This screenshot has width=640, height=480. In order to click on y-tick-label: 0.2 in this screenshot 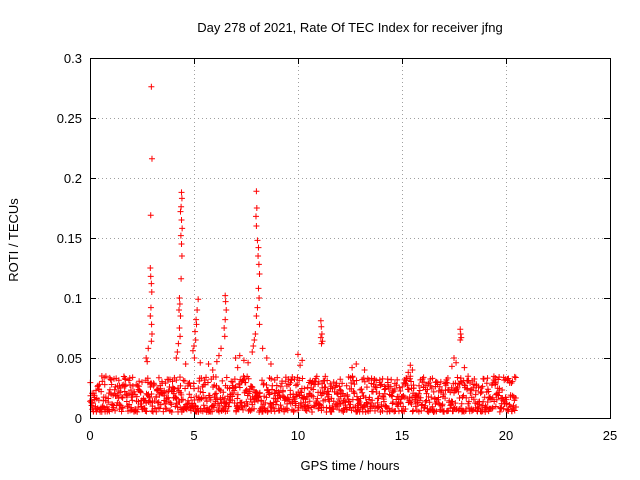, I will do `click(73, 178)`.